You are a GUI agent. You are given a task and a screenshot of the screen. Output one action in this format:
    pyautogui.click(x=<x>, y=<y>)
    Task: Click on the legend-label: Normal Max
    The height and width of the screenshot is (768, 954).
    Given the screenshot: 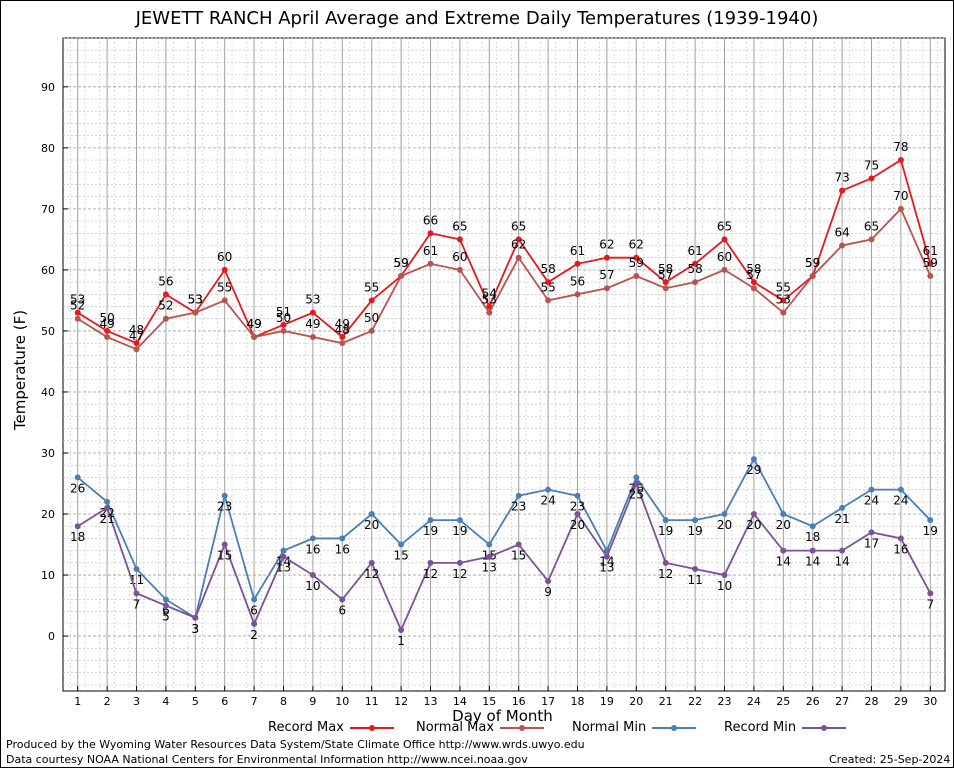 What is the action you would take?
    pyautogui.click(x=455, y=727)
    